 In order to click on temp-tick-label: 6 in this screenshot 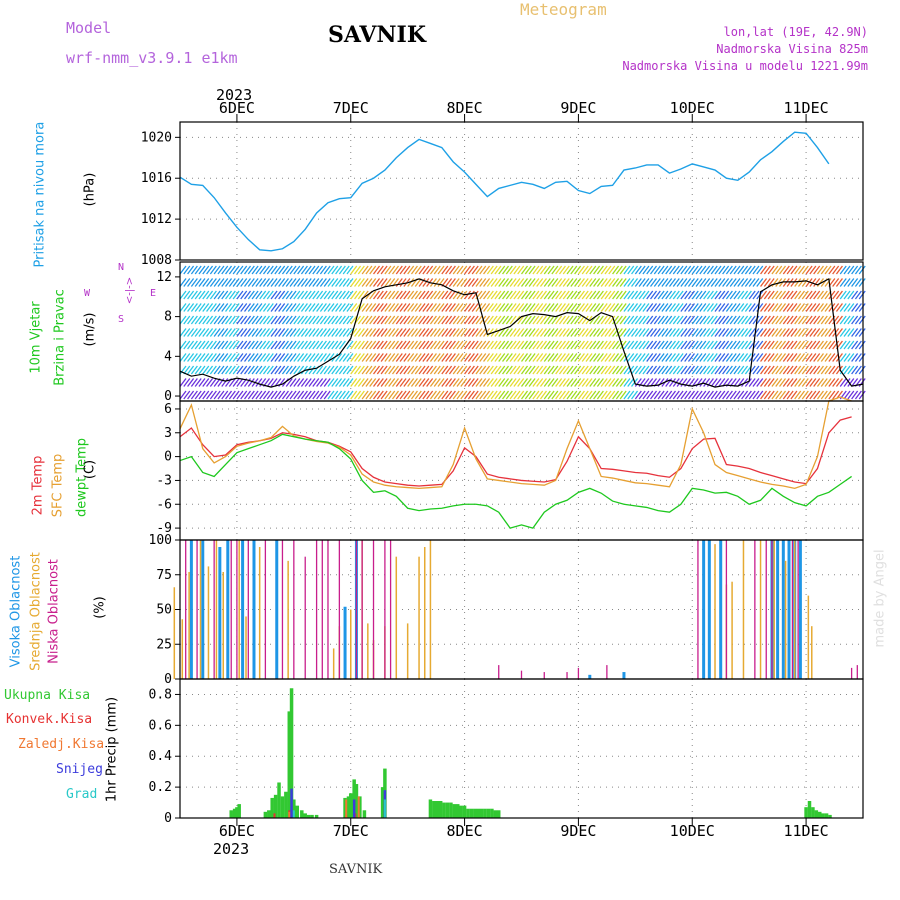, I will do `click(168, 409)`.